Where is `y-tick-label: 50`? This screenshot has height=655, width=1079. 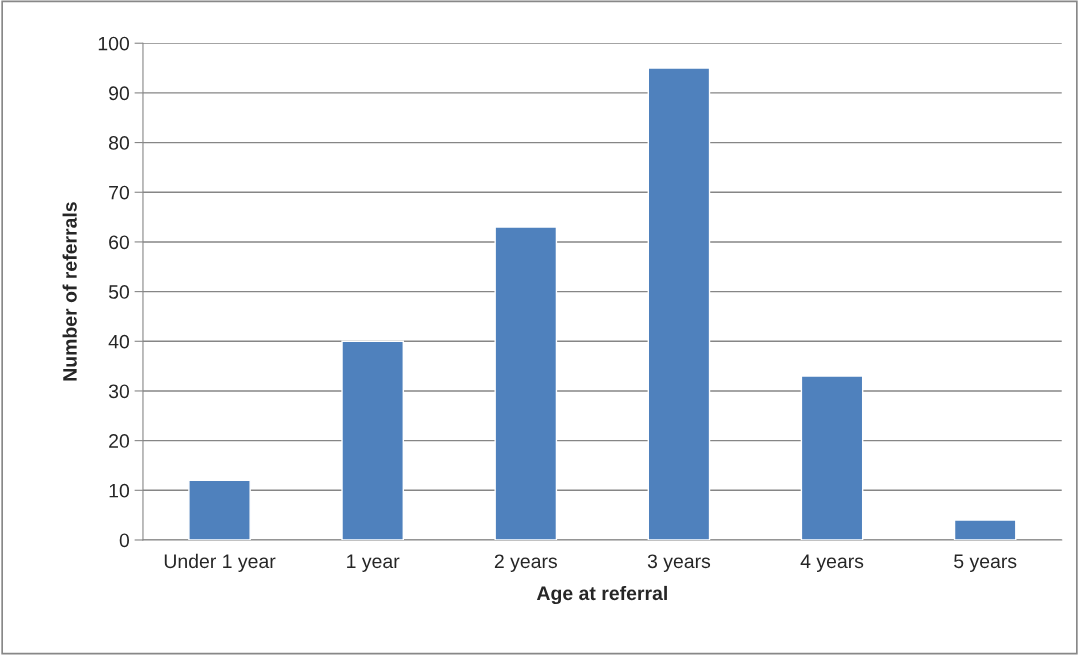 y-tick-label: 50 is located at coordinates (119, 292).